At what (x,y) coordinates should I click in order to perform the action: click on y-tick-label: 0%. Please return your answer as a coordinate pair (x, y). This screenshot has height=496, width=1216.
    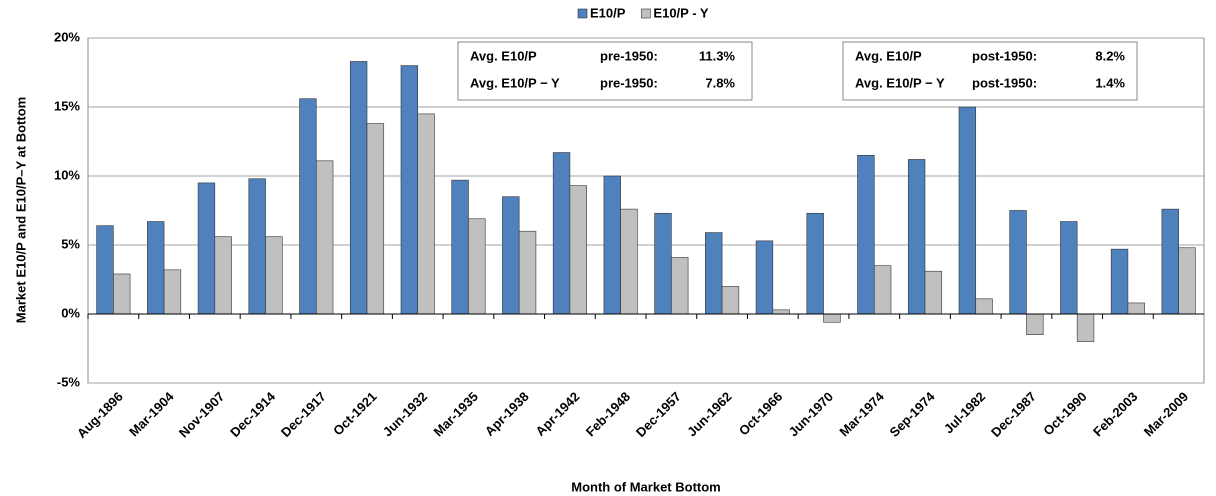
    Looking at the image, I should click on (70, 312).